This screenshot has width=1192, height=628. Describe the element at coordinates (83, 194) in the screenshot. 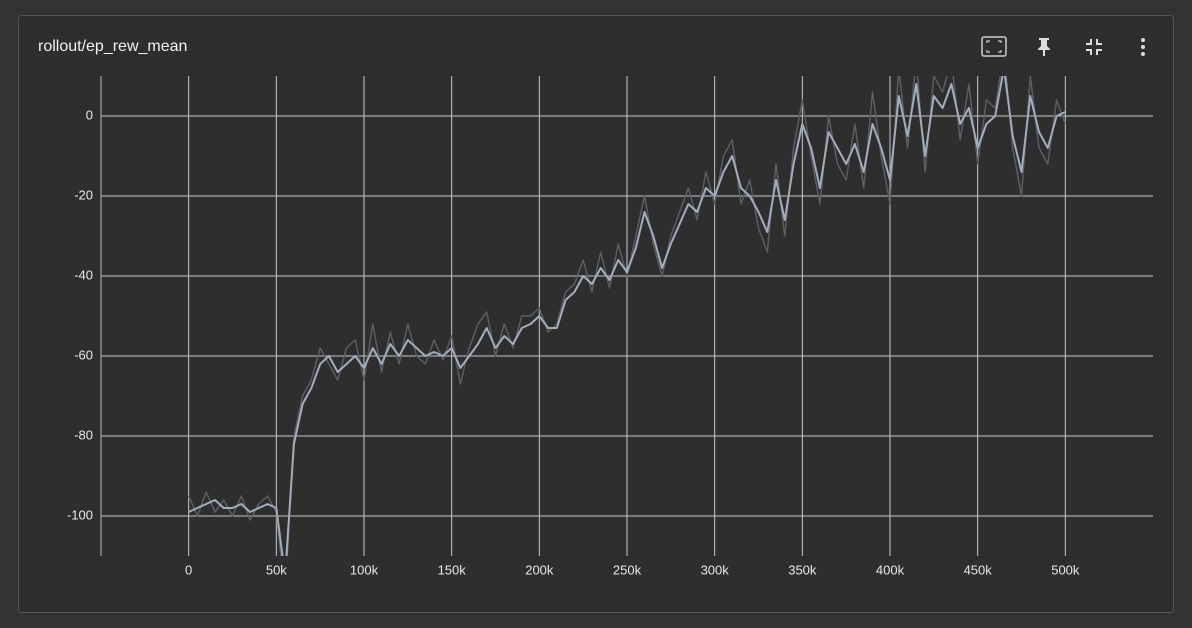

I see `y-tick-label: -20` at that location.